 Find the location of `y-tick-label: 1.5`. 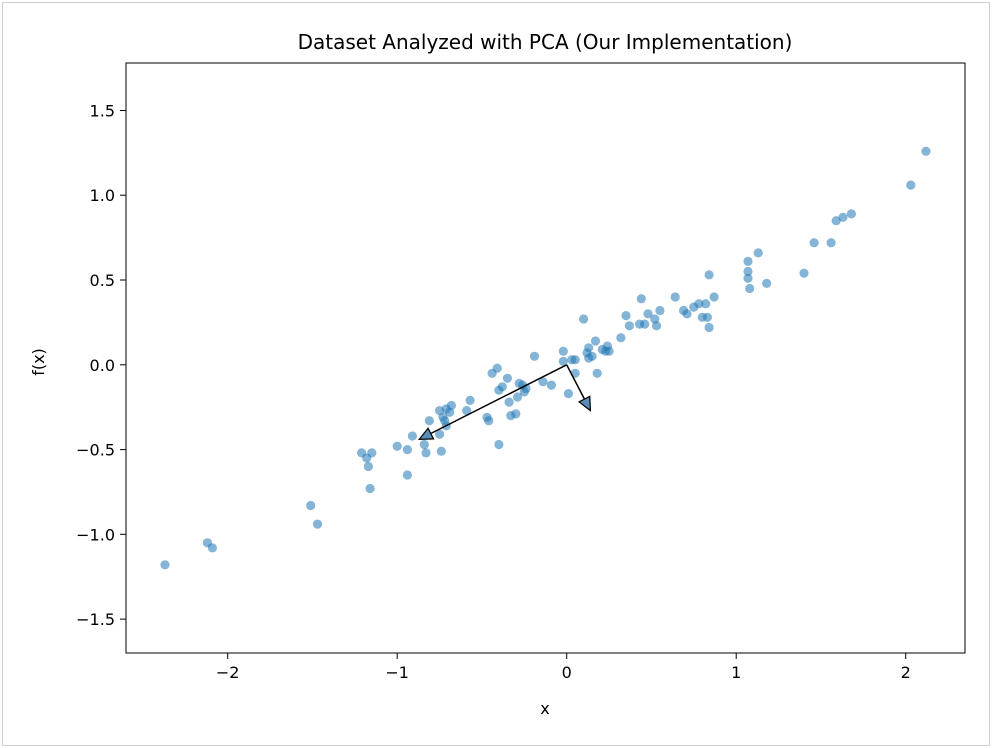

y-tick-label: 1.5 is located at coordinates (102, 111).